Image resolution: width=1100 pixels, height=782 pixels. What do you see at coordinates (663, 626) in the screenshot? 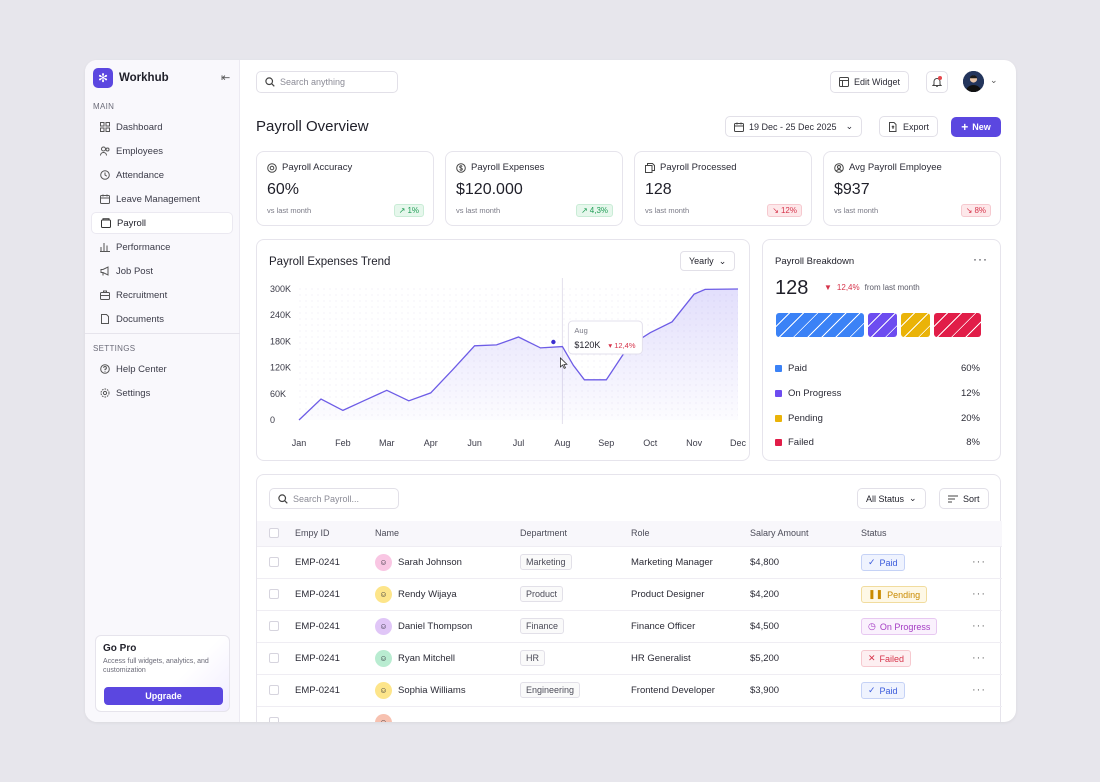
I see `role: Finance Officer` at bounding box center [663, 626].